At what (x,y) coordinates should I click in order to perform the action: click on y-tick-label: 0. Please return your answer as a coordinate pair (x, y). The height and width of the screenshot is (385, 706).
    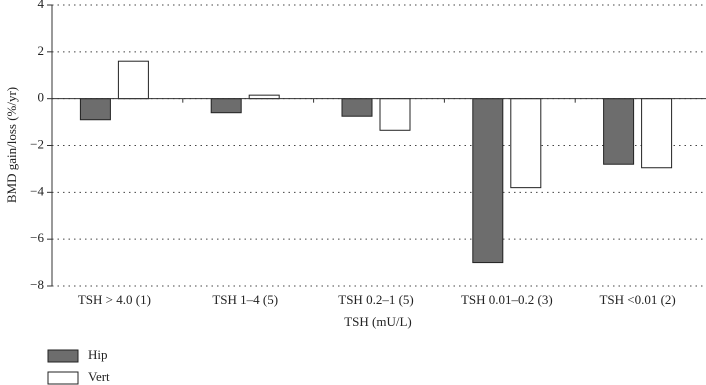
    Looking at the image, I should click on (41, 97).